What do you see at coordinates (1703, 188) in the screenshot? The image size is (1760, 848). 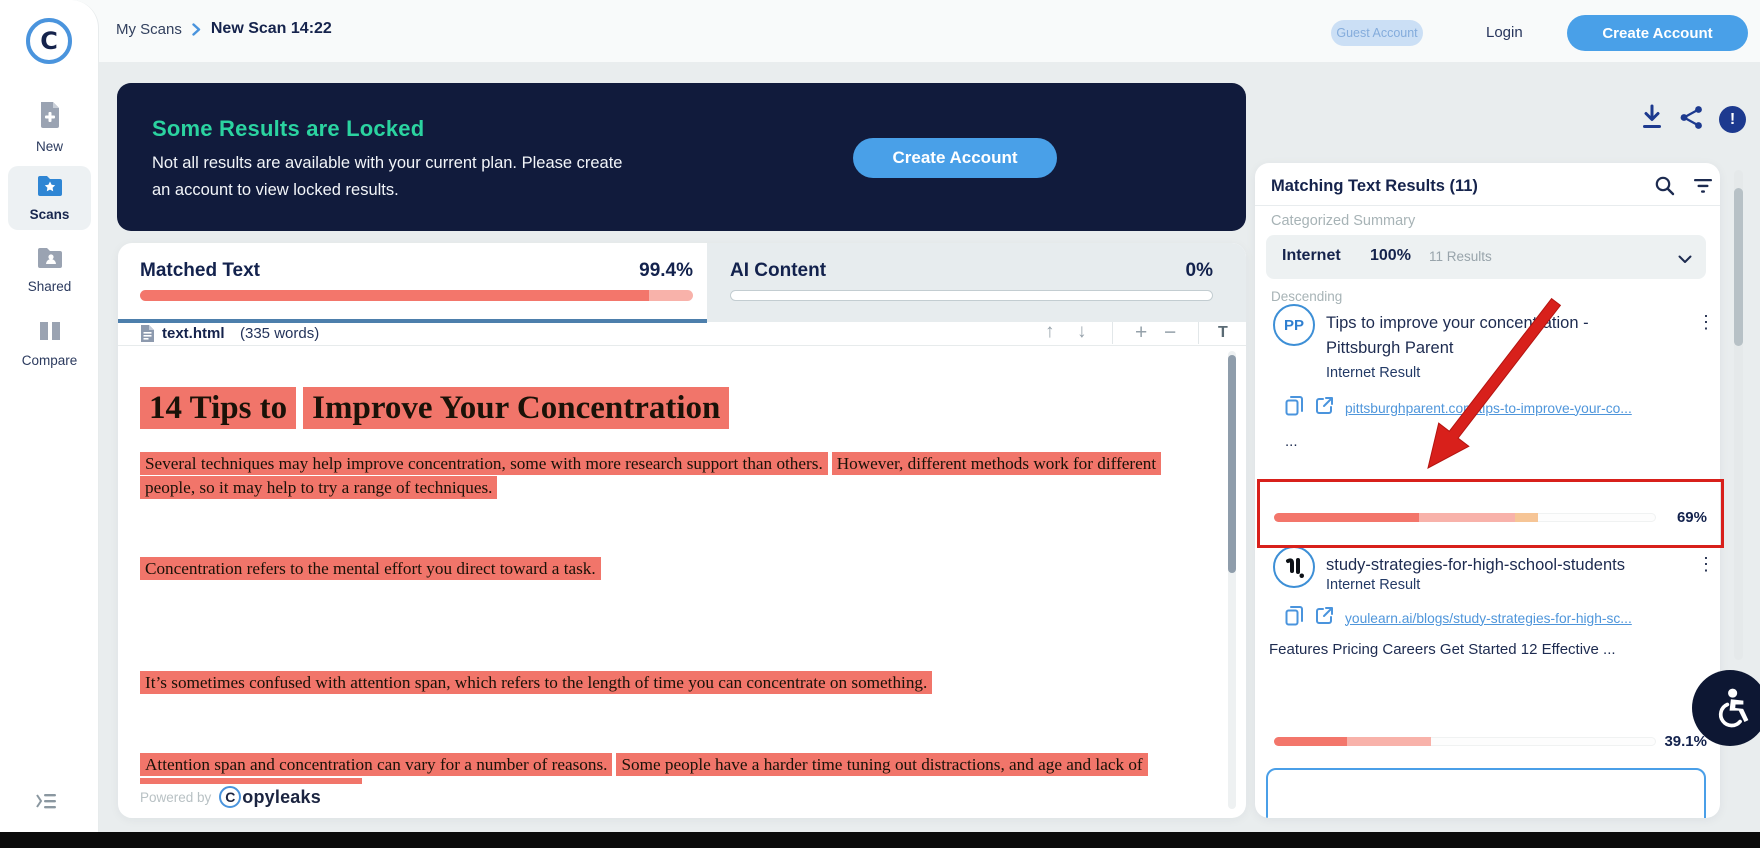 I see `filter-icon` at bounding box center [1703, 188].